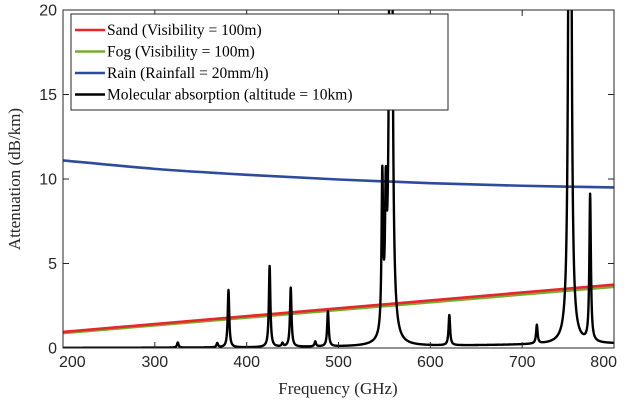 The height and width of the screenshot is (403, 644). I want to click on y-axis-title: Attenuation (dB/km), so click(14, 179).